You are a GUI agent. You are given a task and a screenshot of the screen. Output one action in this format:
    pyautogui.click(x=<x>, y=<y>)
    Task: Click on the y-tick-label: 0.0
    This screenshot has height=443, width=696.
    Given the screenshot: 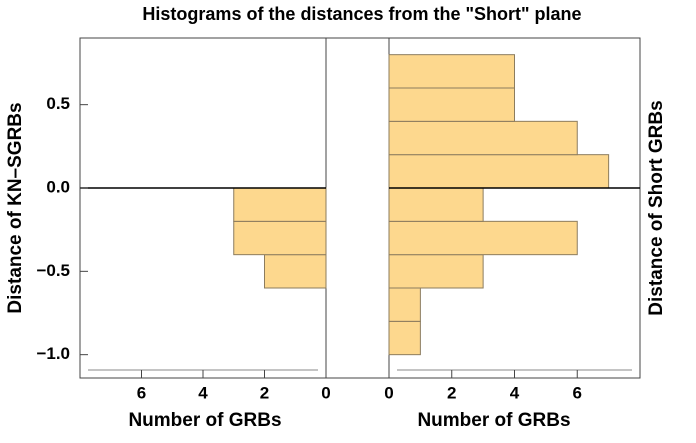 What is the action you would take?
    pyautogui.click(x=58, y=186)
    